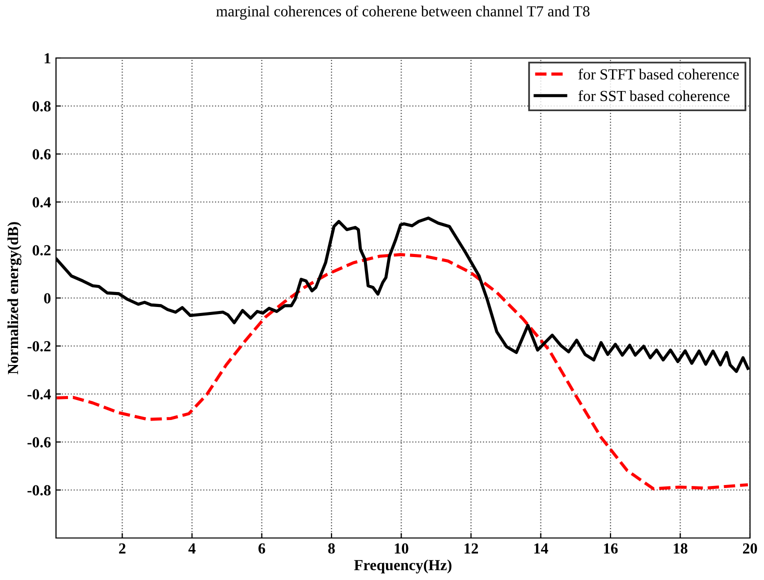  What do you see at coordinates (401, 548) in the screenshot?
I see `x-tick-label: 10` at bounding box center [401, 548].